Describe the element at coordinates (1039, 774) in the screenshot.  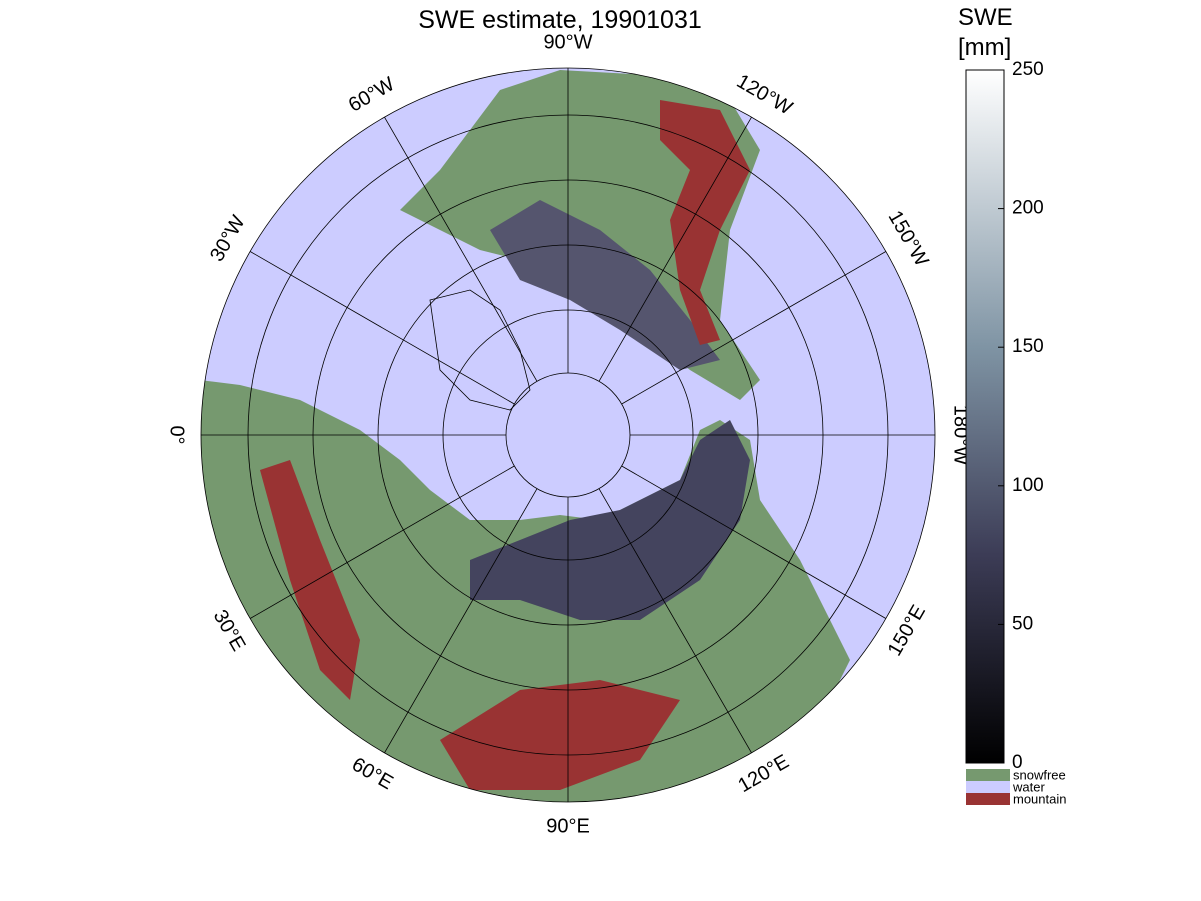
I see `legend-label: snowfree` at that location.